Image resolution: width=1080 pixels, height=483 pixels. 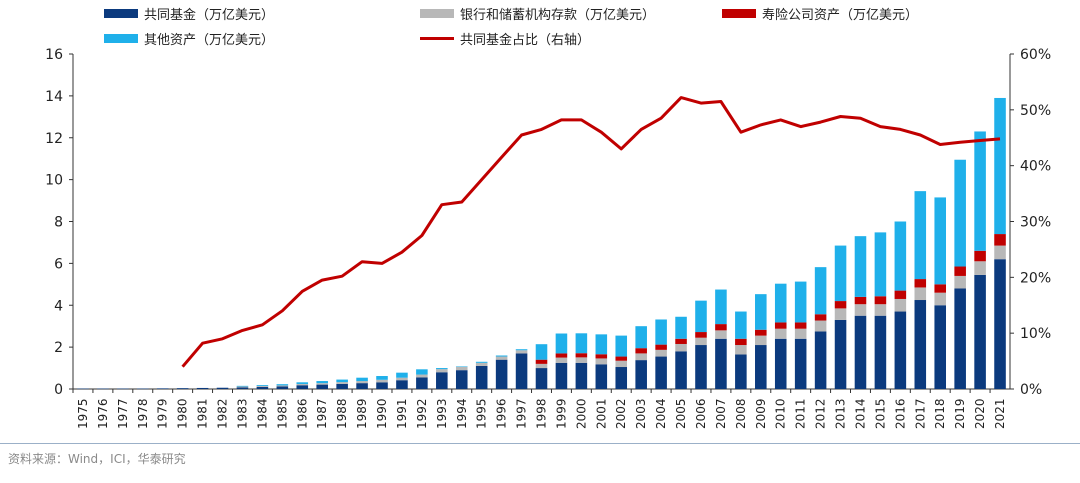 I want to click on legend-item-other-assets: 其他资产（万亿美元）, so click(x=189, y=38).